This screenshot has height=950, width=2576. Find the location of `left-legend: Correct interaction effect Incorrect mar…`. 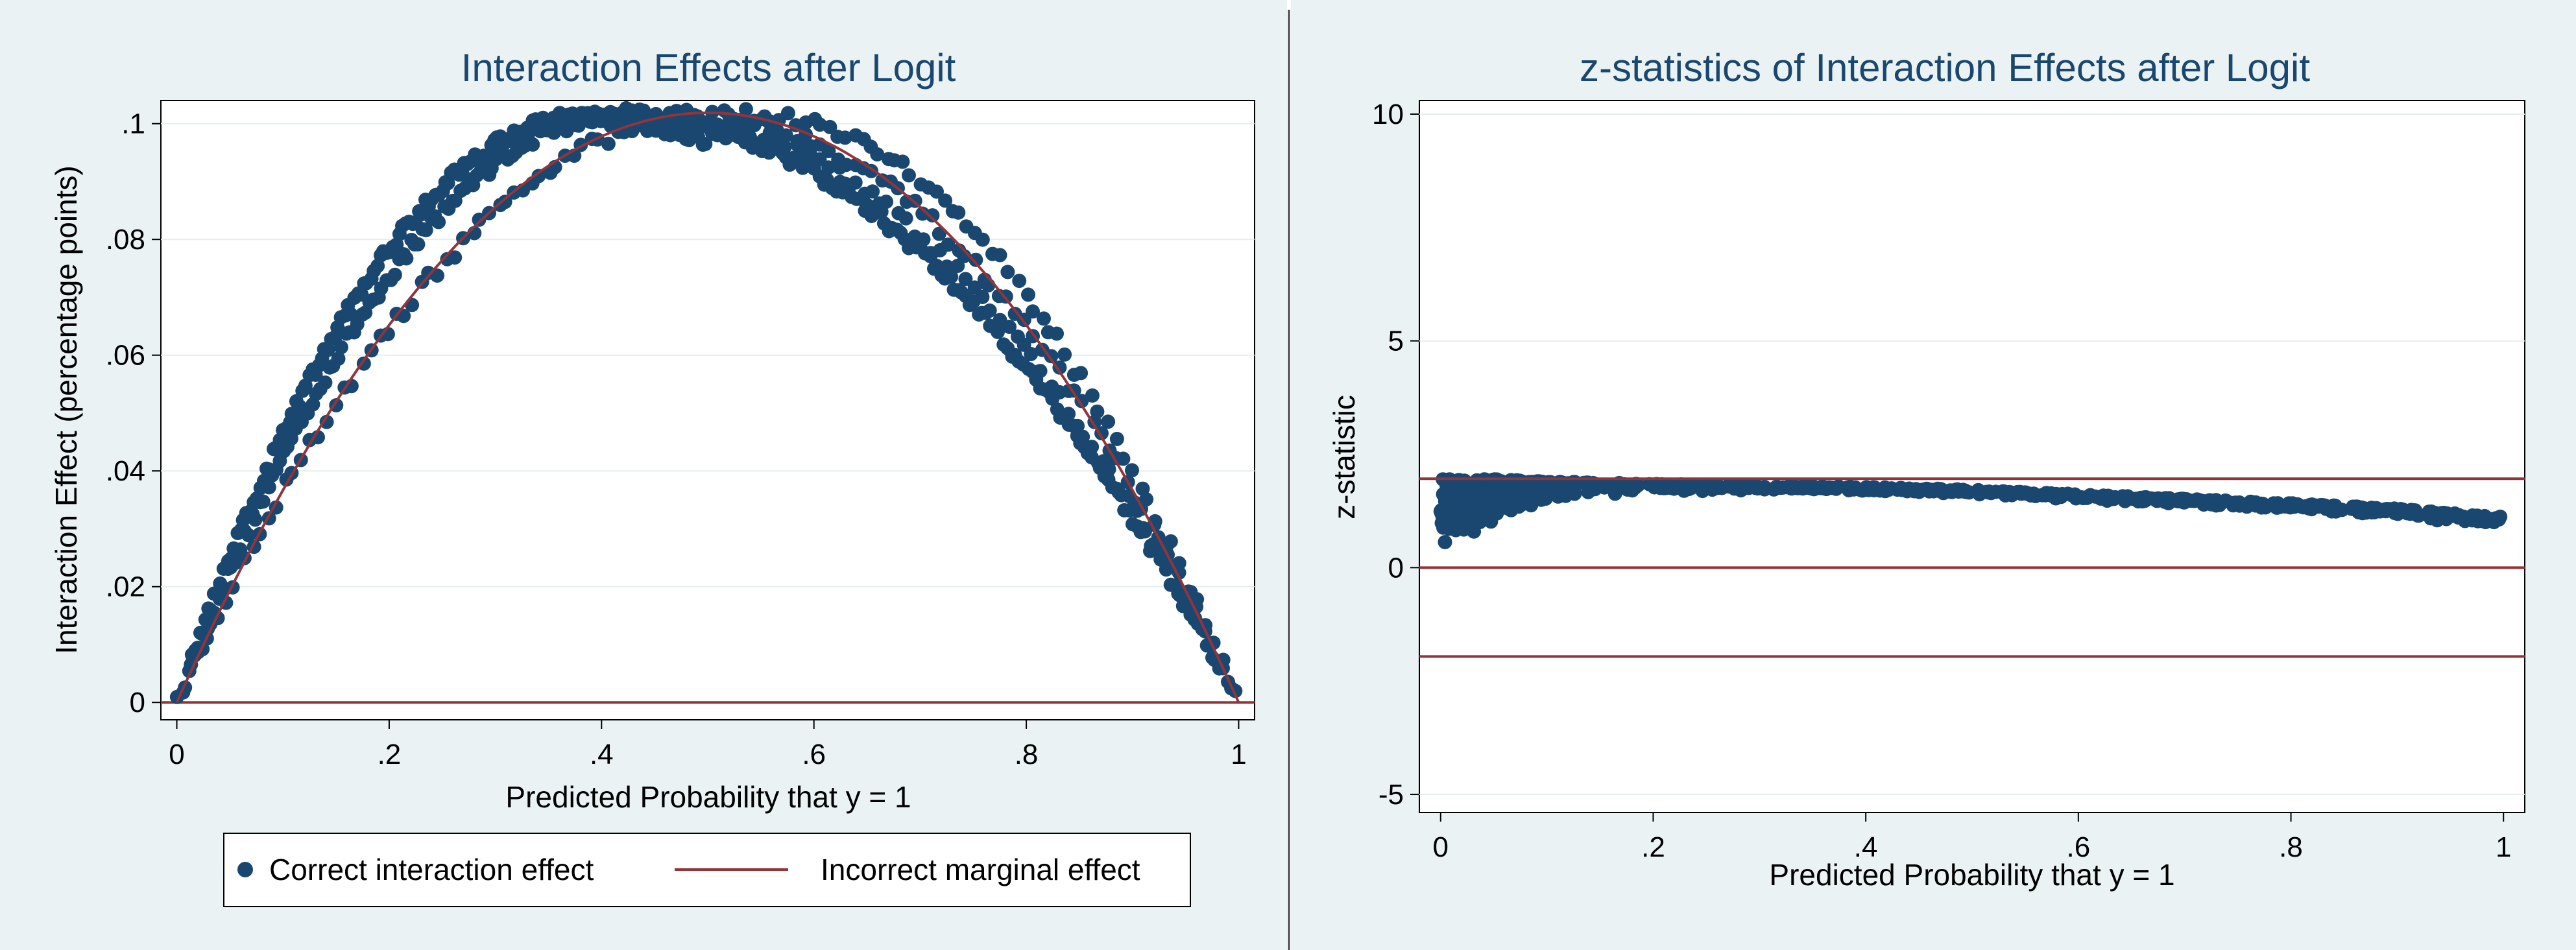

left-legend: Correct interaction effect Incorrect mar… is located at coordinates (707, 870).